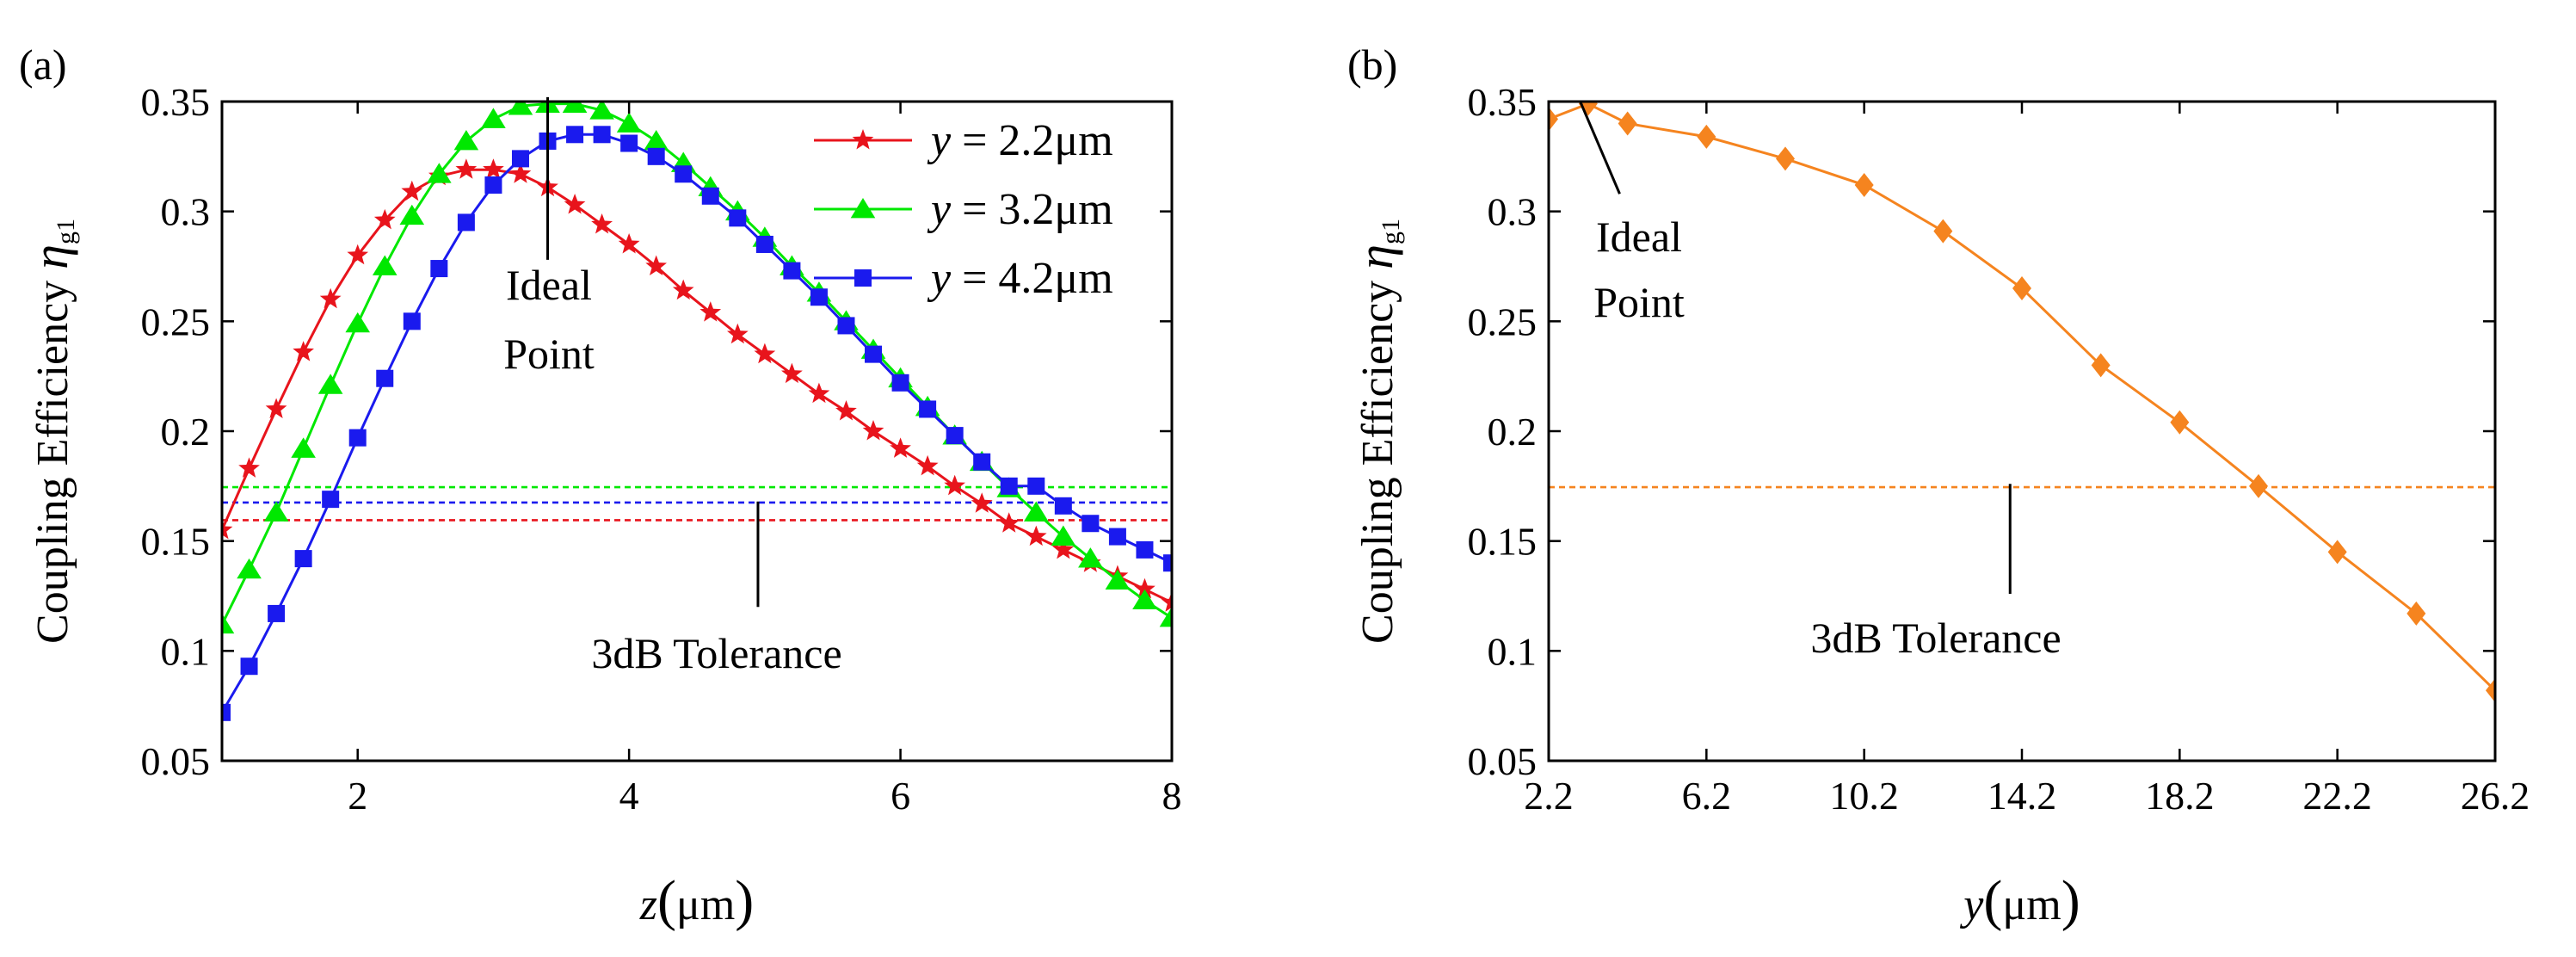 The height and width of the screenshot is (957, 2576). Describe the element at coordinates (1032, 140) in the screenshot. I see `legend-value: = 2.2μm` at that location.